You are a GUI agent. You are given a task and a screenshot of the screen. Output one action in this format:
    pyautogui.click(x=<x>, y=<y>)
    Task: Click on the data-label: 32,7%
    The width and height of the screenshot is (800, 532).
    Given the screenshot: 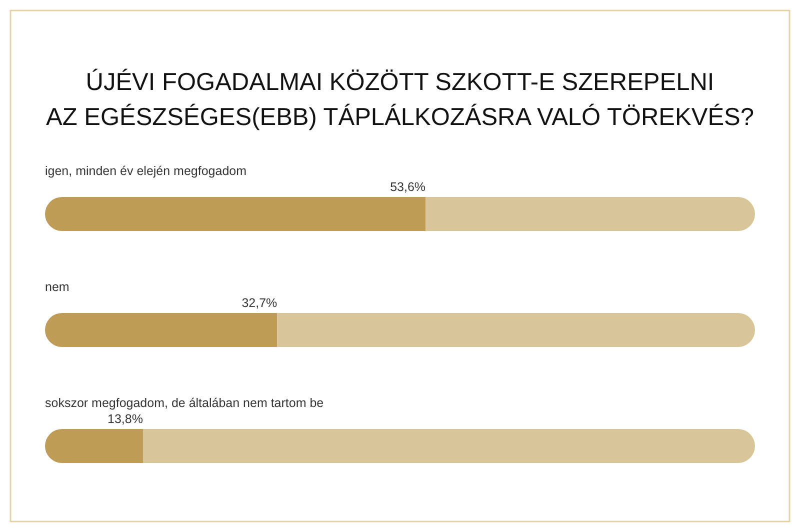 What is the action you would take?
    pyautogui.click(x=260, y=303)
    